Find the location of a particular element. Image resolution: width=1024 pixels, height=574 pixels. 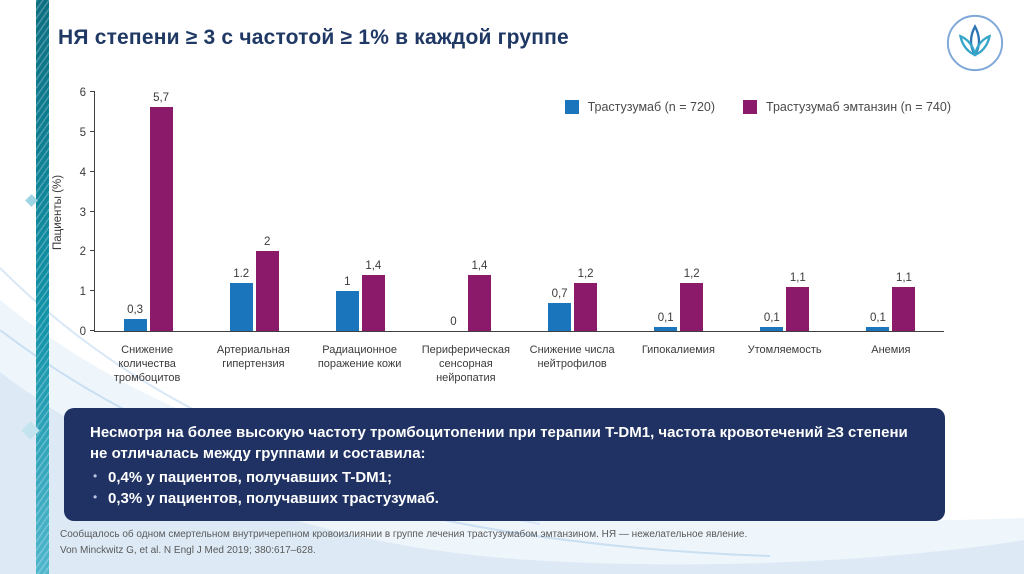

y-tick-label: 2 is located at coordinates (82, 252).